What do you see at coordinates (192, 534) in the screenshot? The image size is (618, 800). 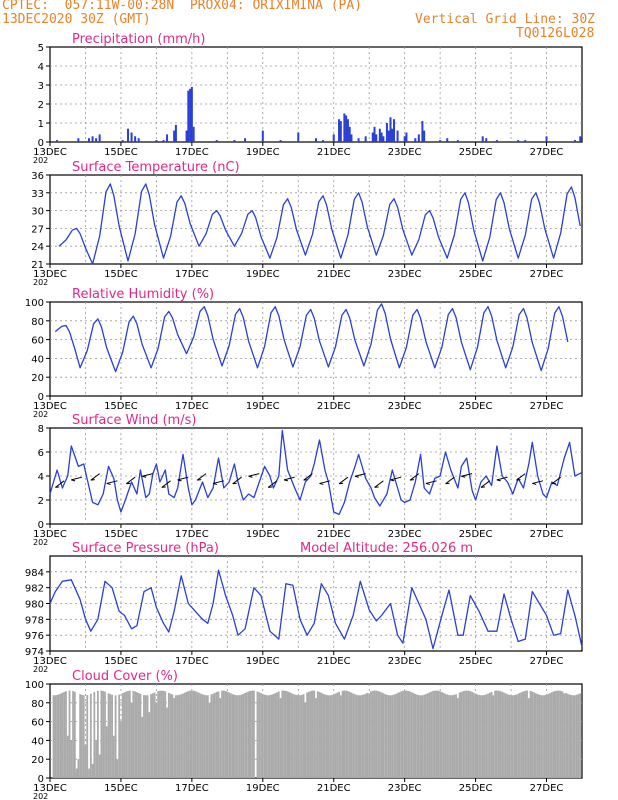 I see `wind-xtick-label: 17DEC` at bounding box center [192, 534].